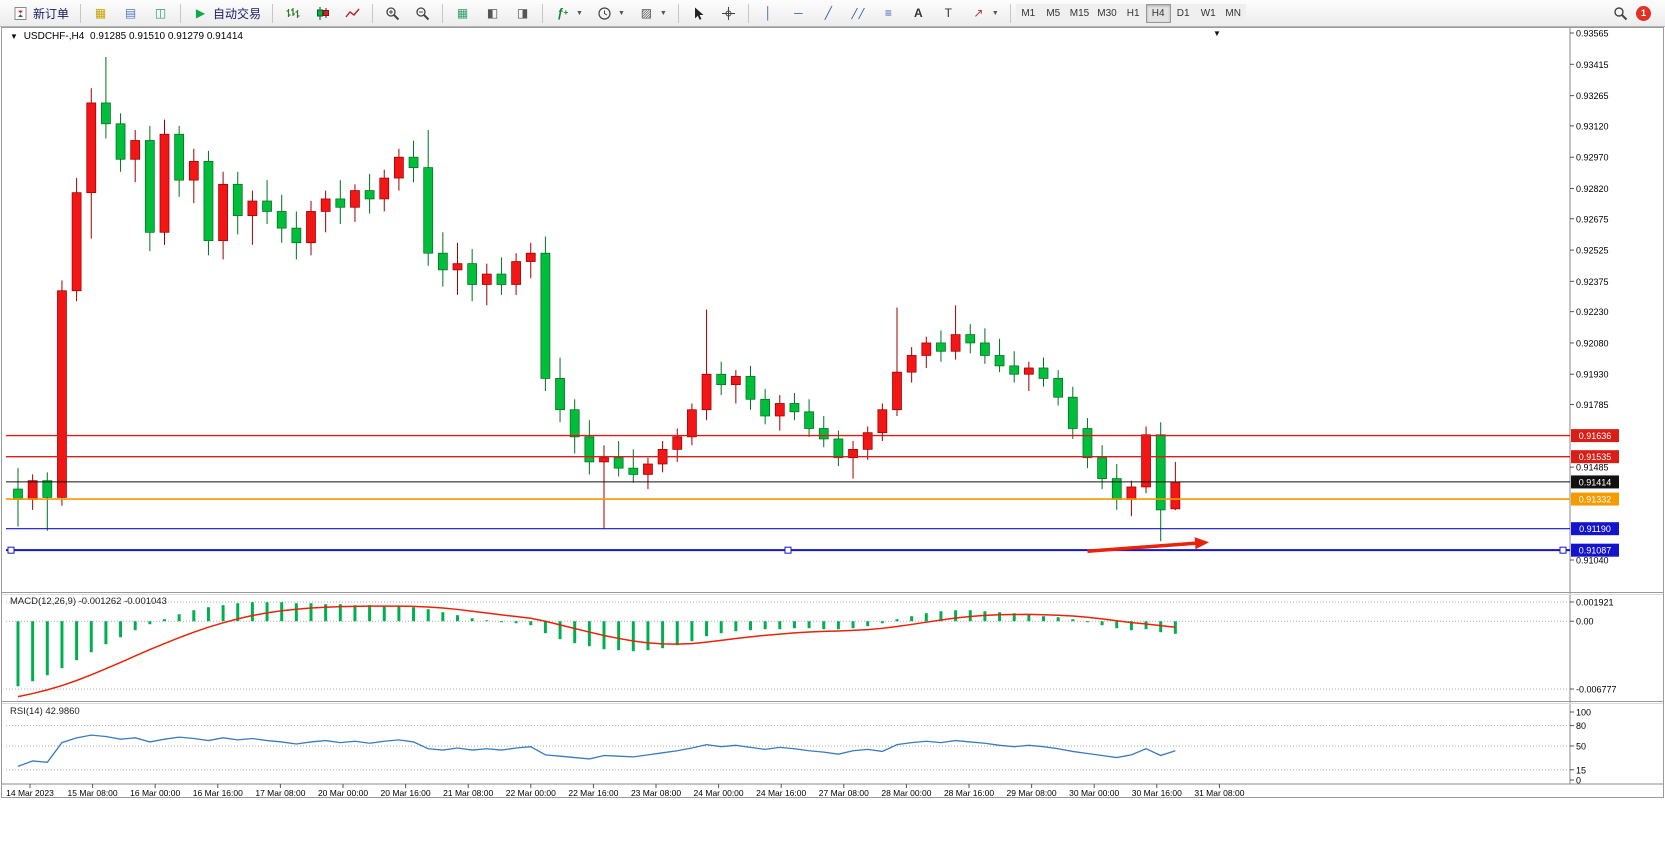 This screenshot has width=1665, height=846. Describe the element at coordinates (1202, 543) in the screenshot. I see `annotation-arrow-head` at that location.